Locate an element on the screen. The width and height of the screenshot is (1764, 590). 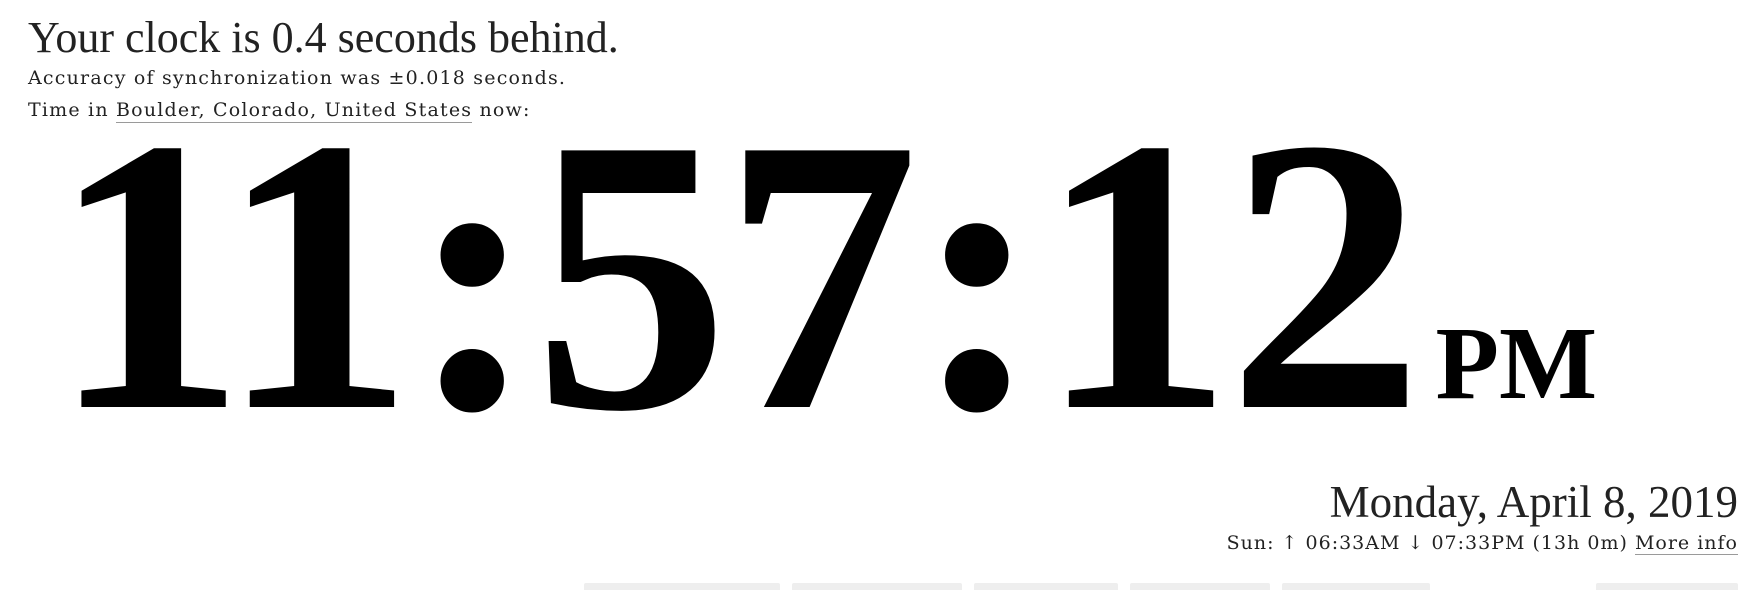
location-link: Boulder, Colorado, United States is located at coordinates (294, 111).